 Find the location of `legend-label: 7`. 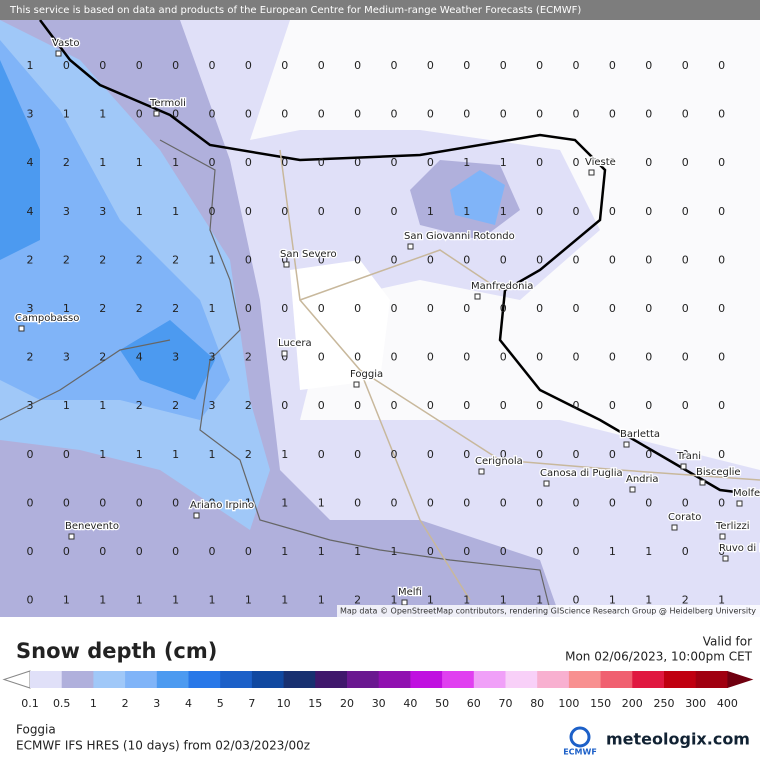

legend-label: 7 is located at coordinates (251, 703).